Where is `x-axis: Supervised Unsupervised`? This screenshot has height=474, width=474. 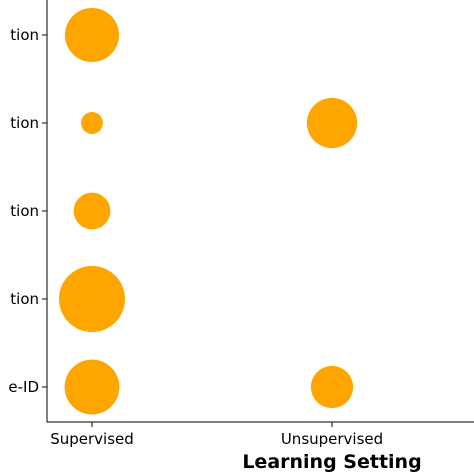
x-axis: Supervised Unsupervised is located at coordinates (216, 435).